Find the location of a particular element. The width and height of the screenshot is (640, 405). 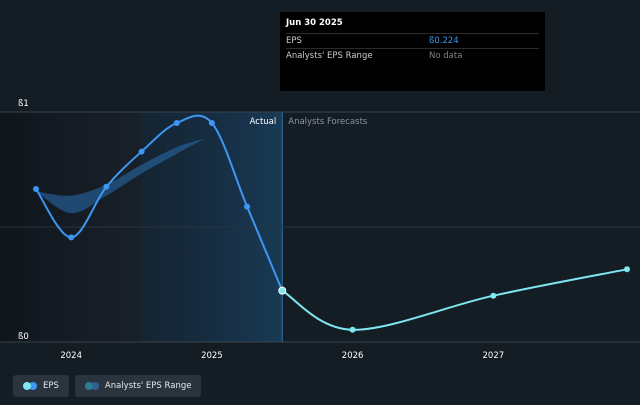

eps-legend-icon is located at coordinates (30, 386).